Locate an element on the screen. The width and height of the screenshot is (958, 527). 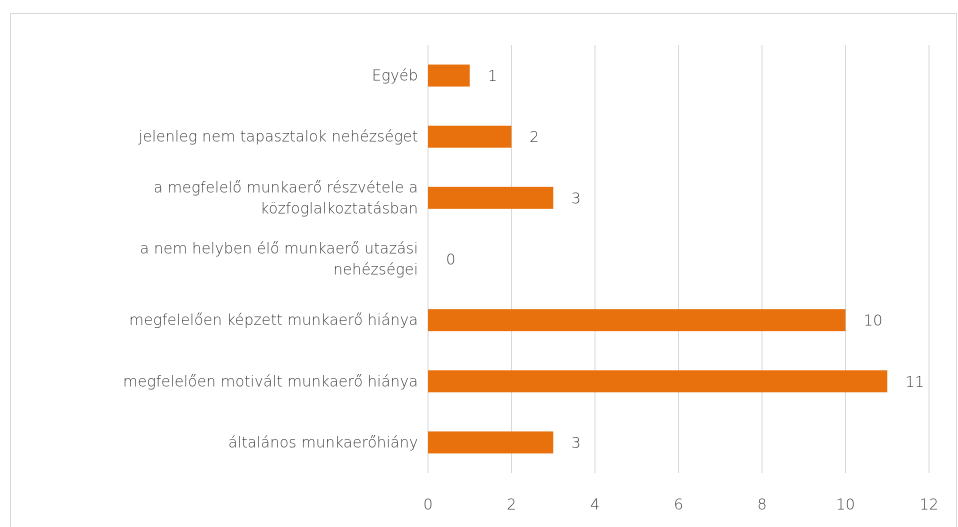
x-tick-label: 4 is located at coordinates (595, 505).